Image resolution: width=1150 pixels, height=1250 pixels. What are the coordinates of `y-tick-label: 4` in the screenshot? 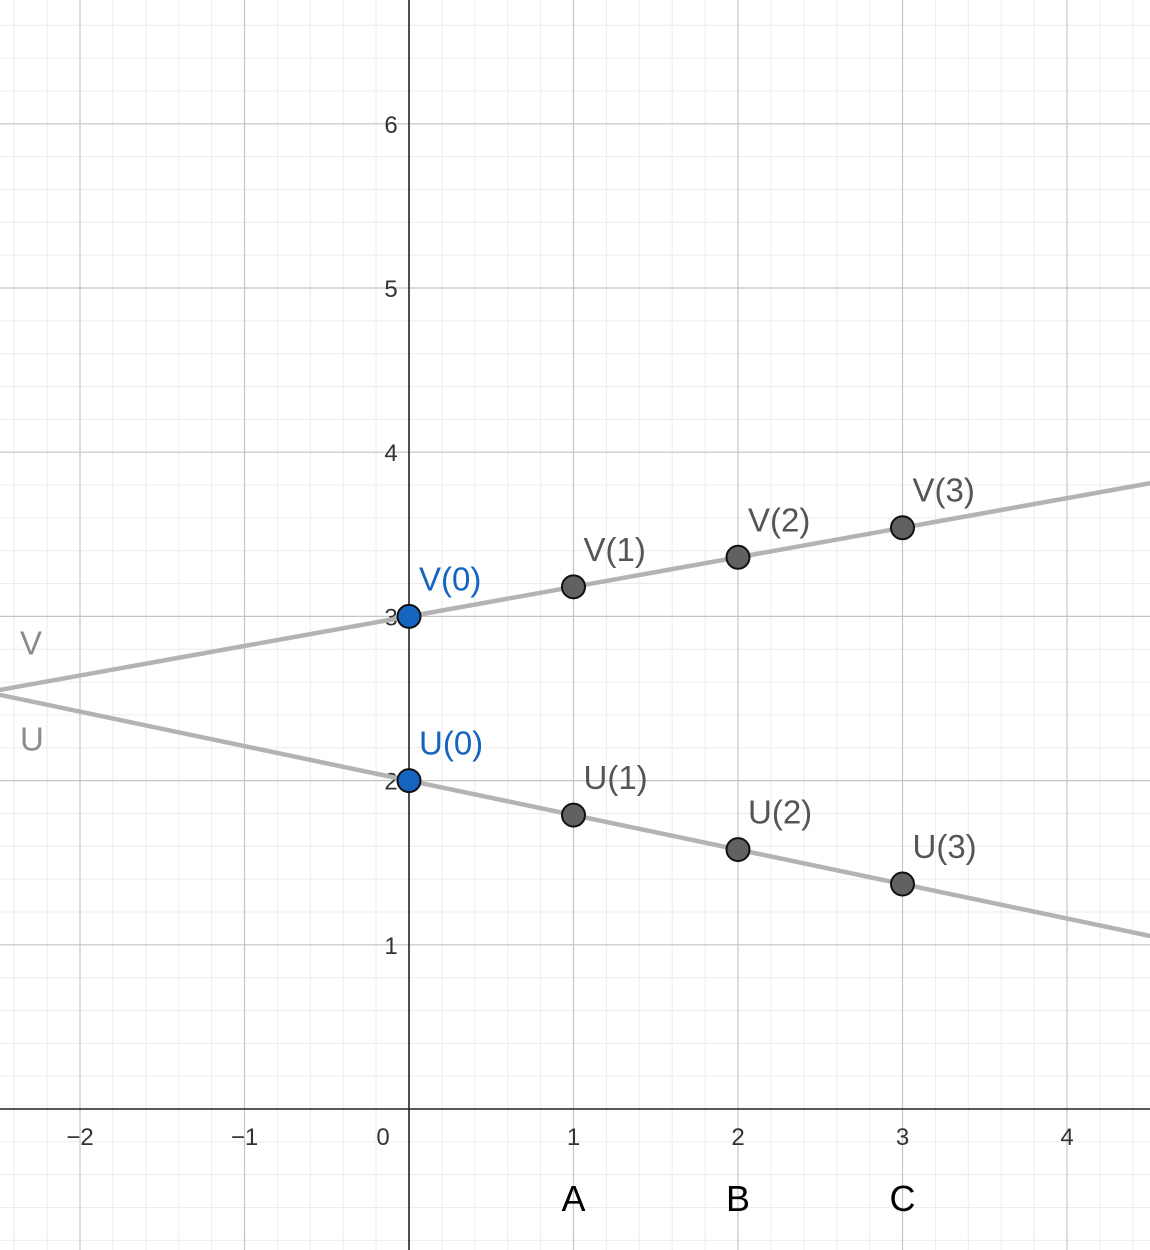 It's located at (390, 453).